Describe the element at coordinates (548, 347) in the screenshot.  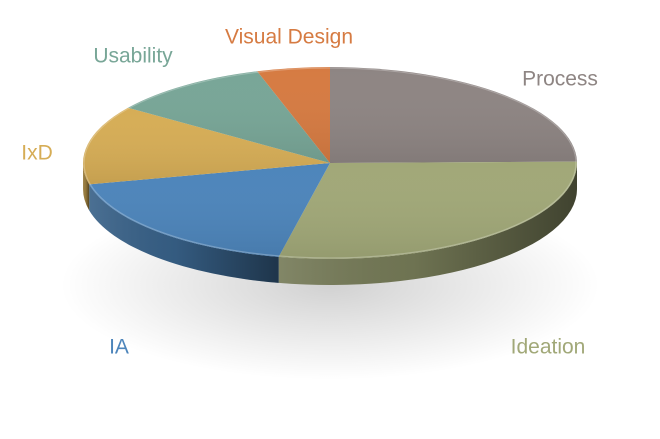
I see `slice-label-ideation: Ideation` at that location.